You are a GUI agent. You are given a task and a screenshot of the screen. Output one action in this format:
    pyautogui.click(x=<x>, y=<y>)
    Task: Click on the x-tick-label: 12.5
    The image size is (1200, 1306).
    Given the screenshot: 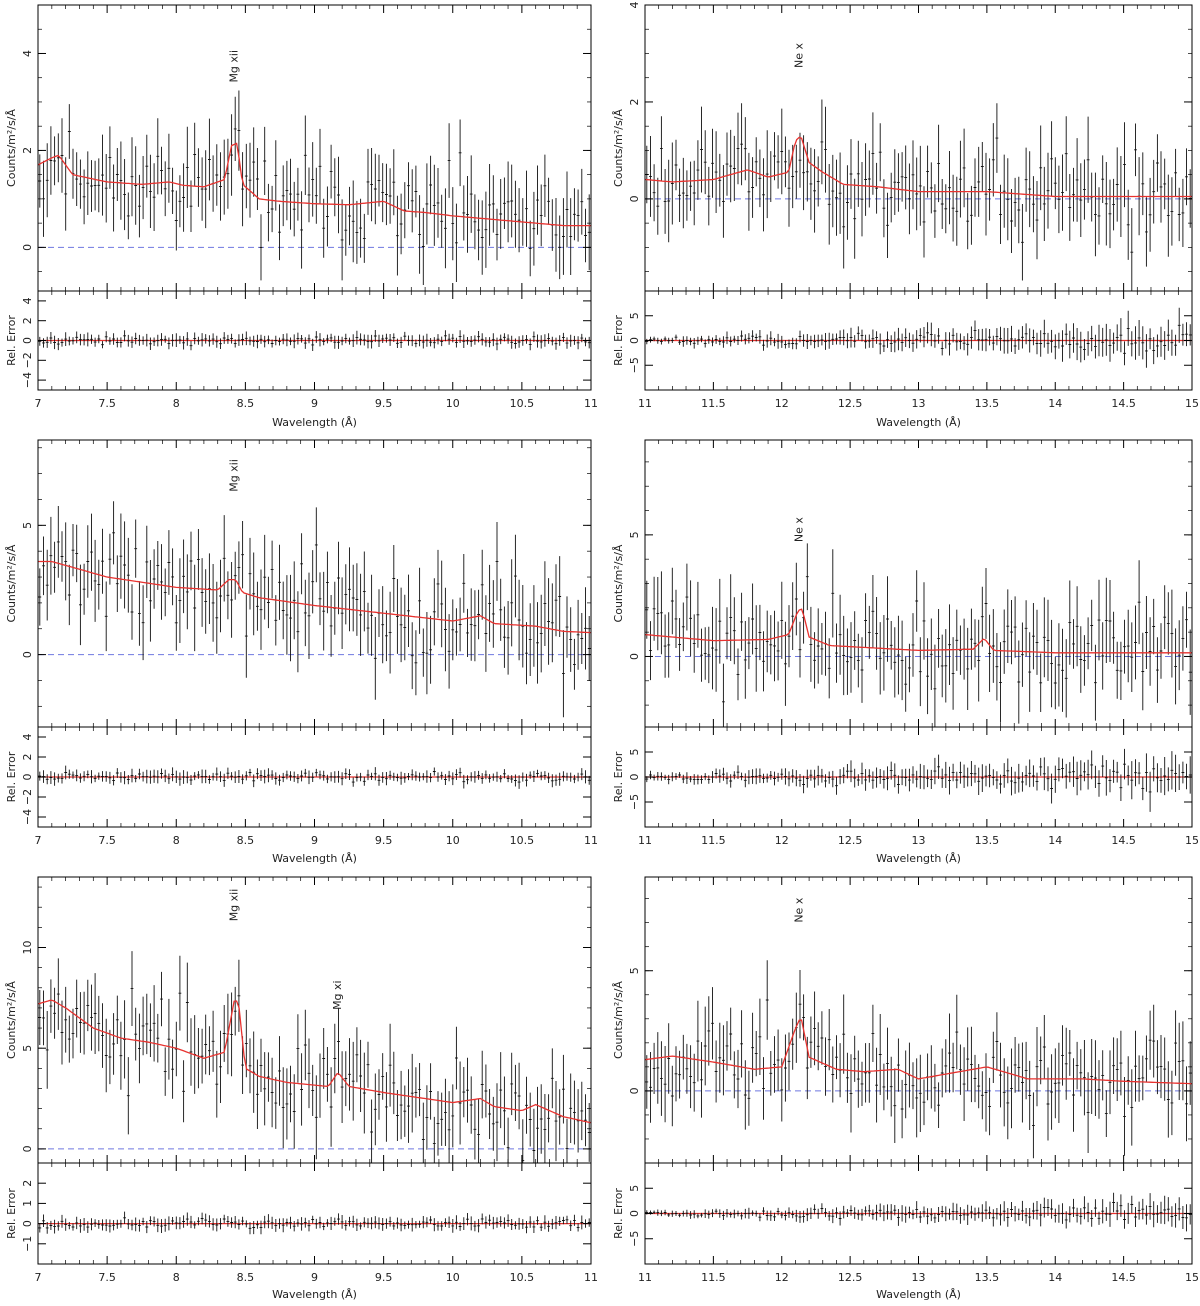 What is the action you would take?
    pyautogui.click(x=850, y=403)
    